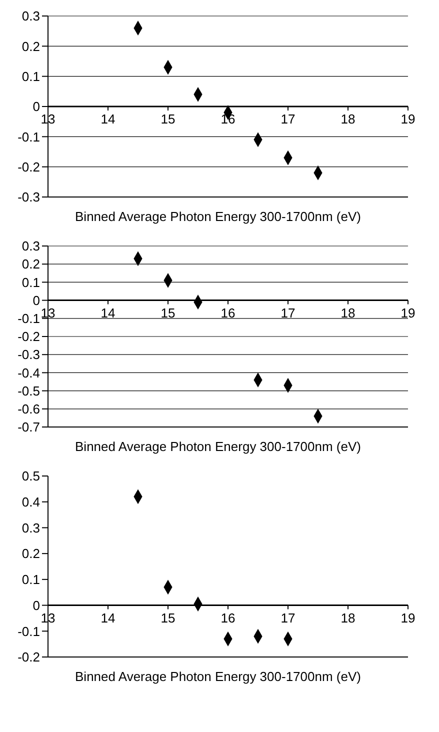 The width and height of the screenshot is (439, 732). What do you see at coordinates (31, 476) in the screenshot?
I see `y-tick-label: 0.5` at bounding box center [31, 476].